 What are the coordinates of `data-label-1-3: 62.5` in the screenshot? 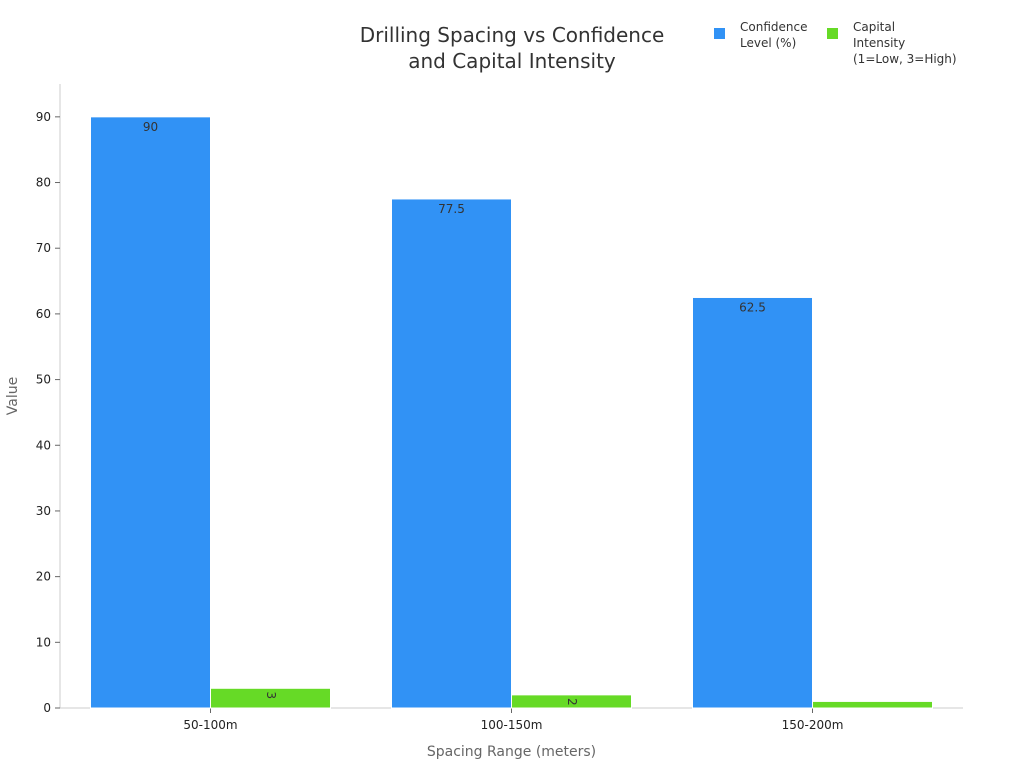 It's located at (752, 307).